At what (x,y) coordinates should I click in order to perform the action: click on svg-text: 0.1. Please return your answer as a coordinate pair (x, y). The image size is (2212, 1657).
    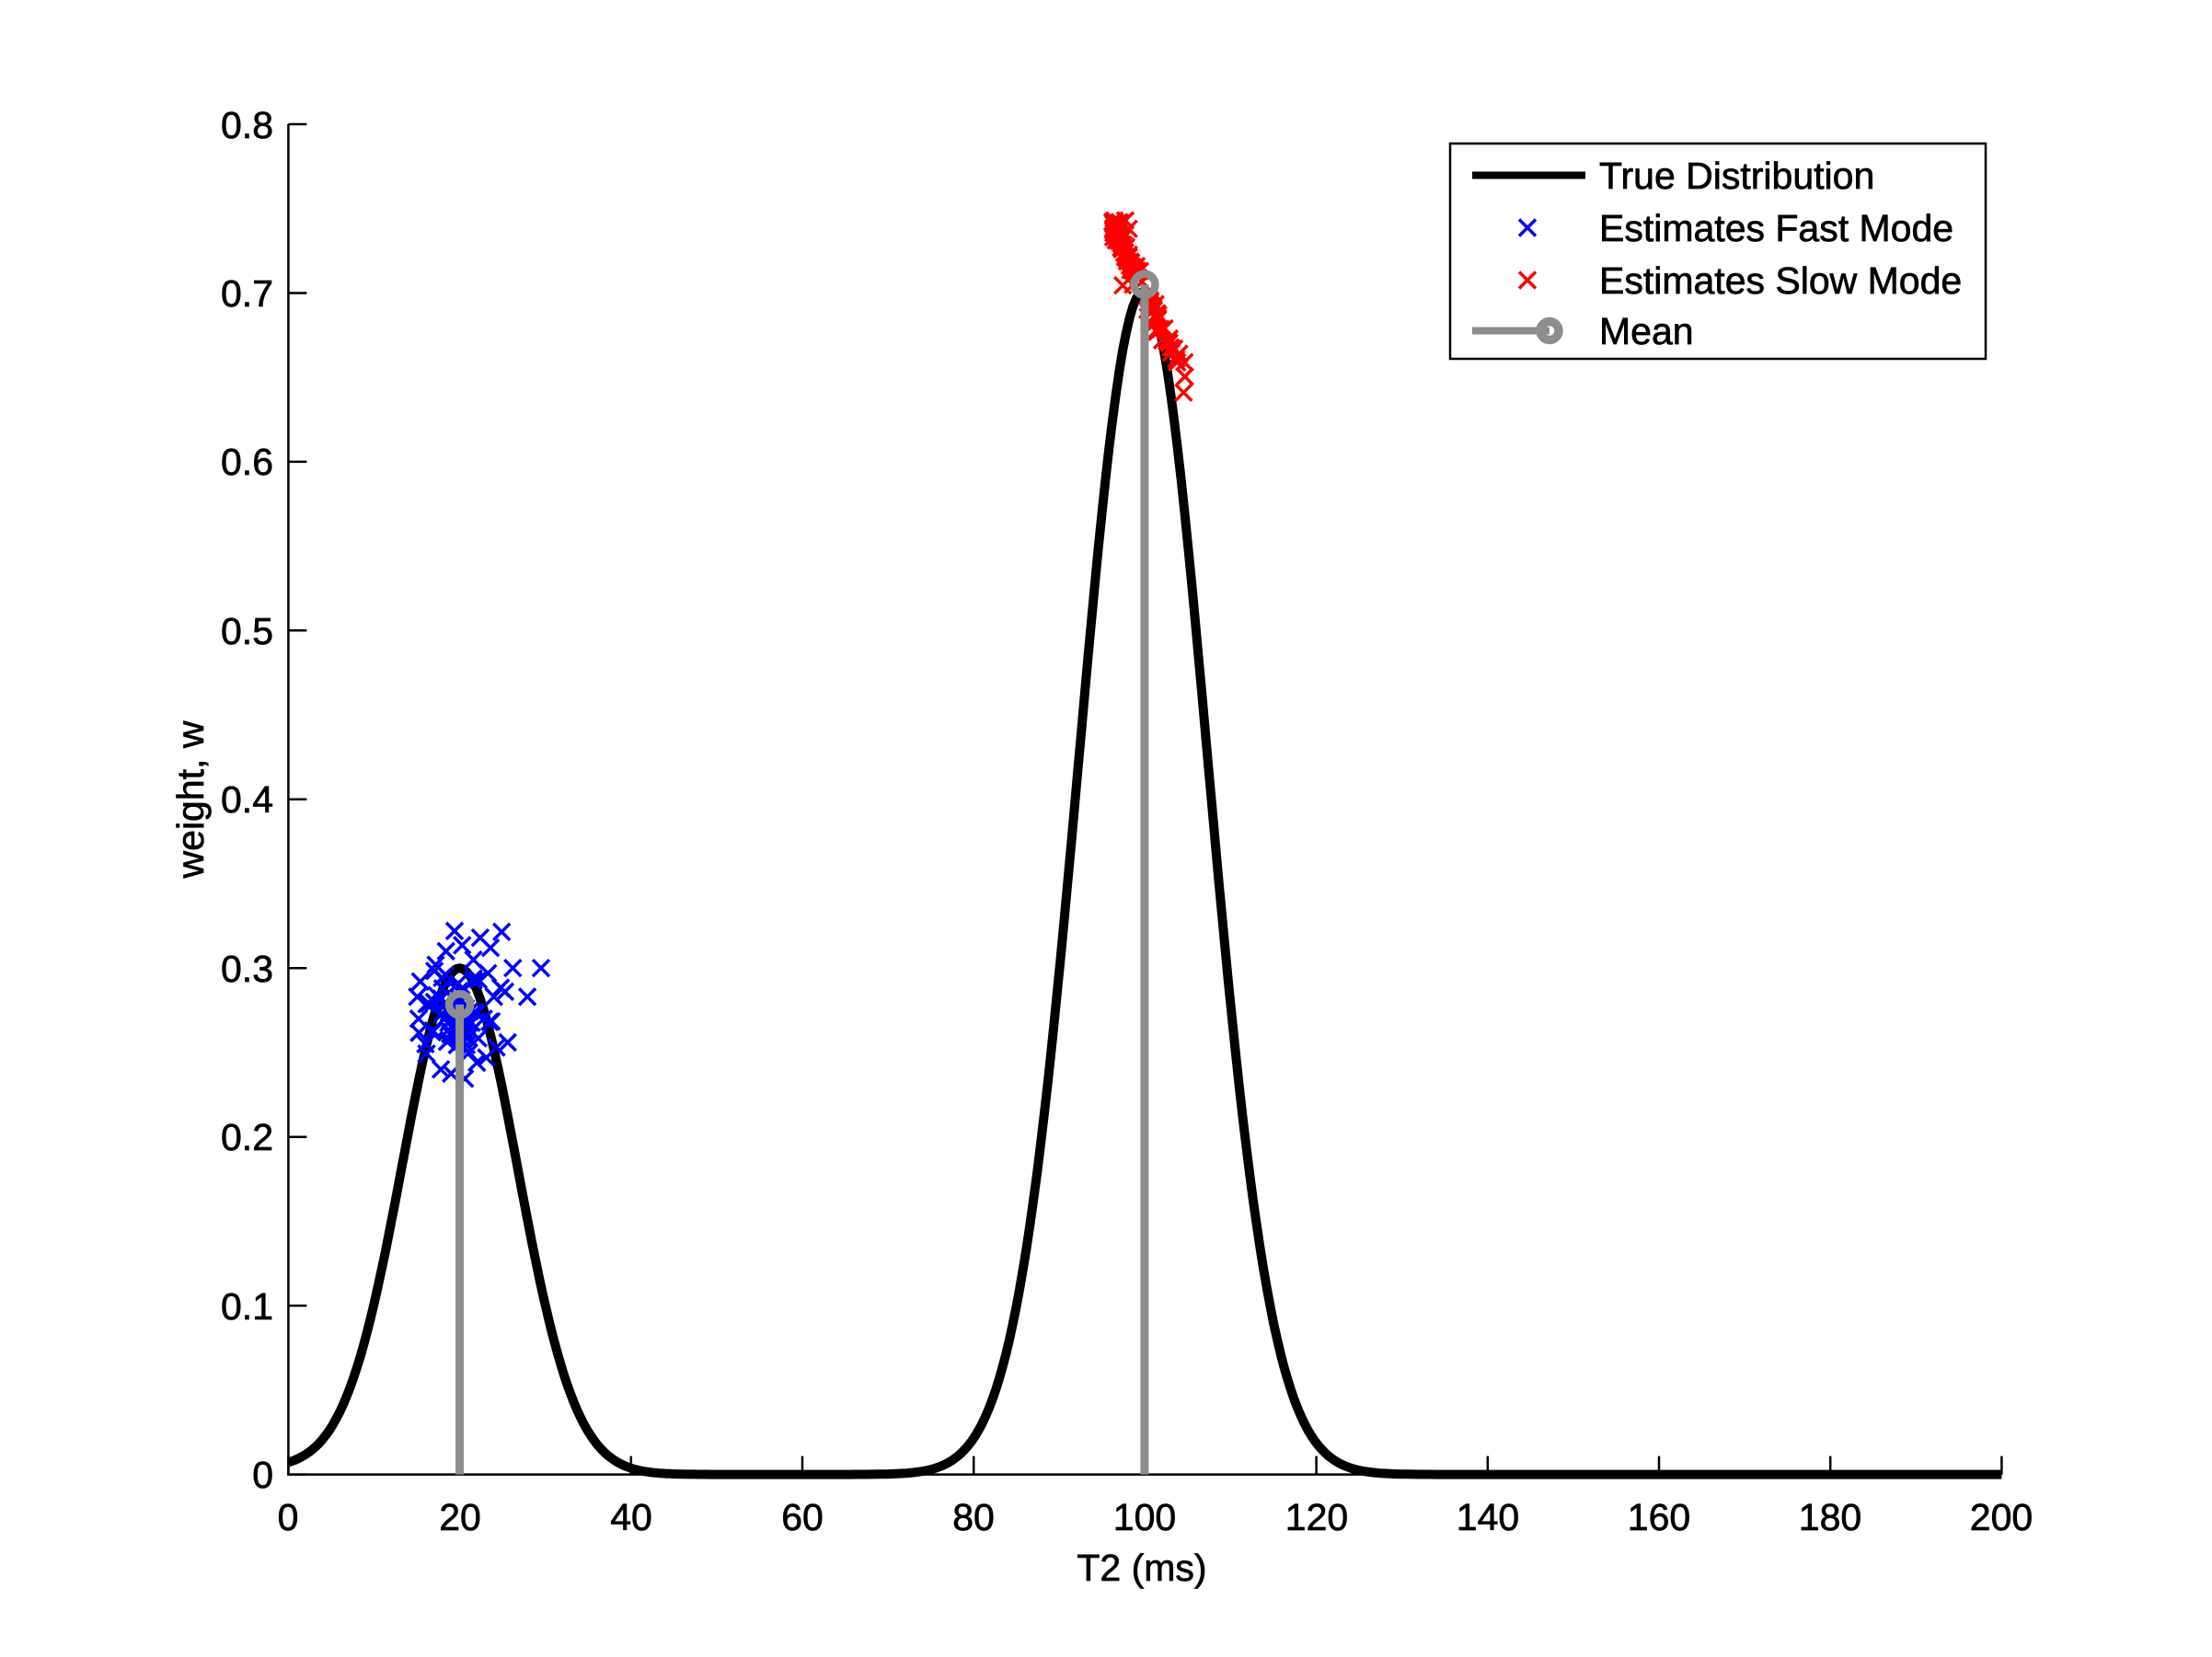
    Looking at the image, I should click on (247, 1306).